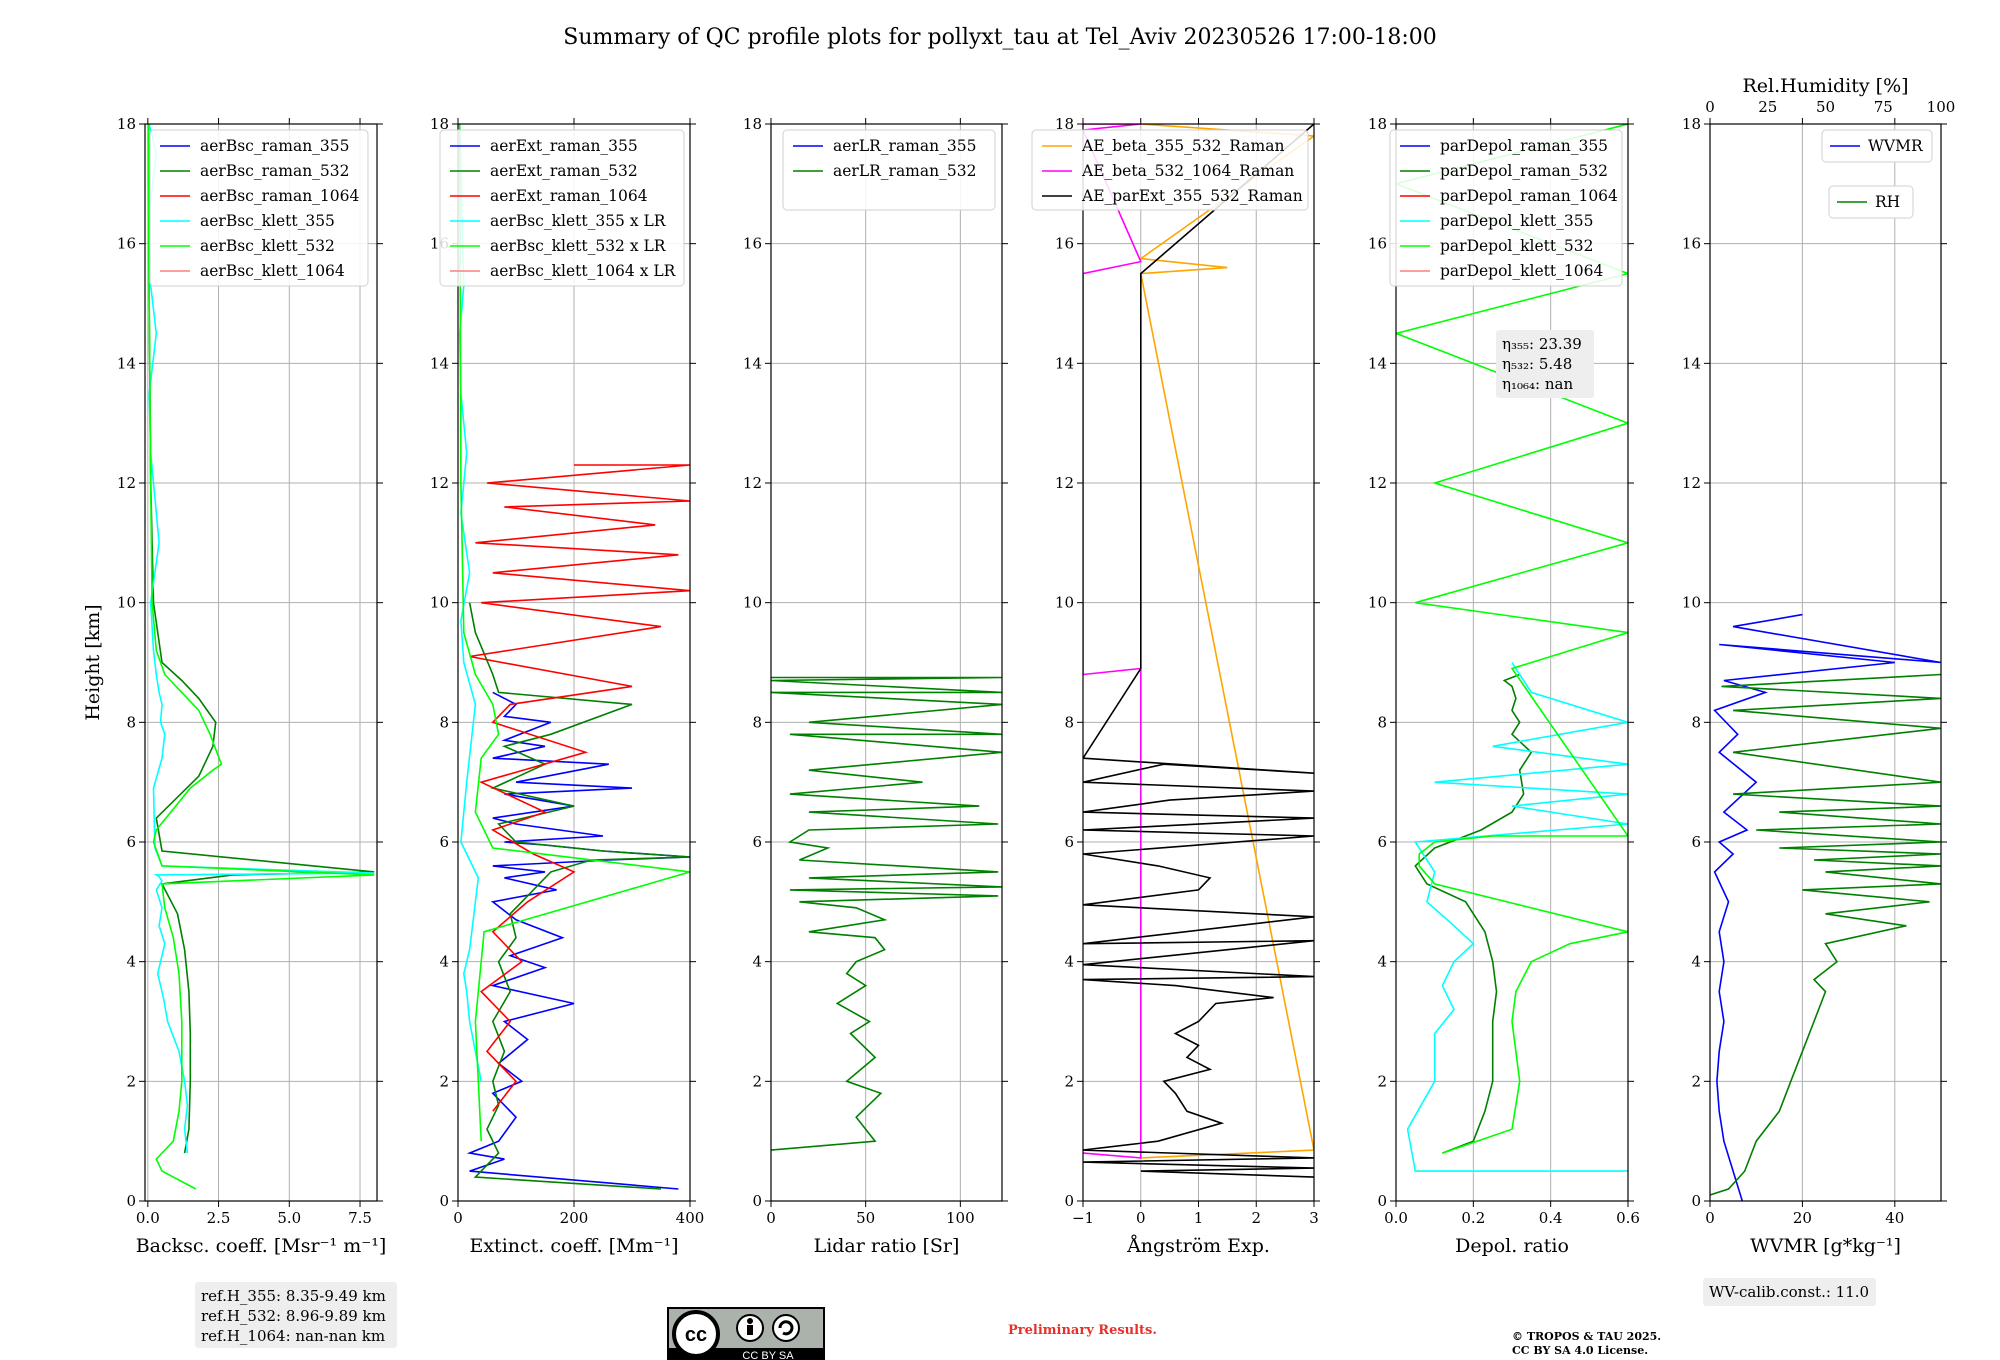  Describe the element at coordinates (1524, 171) in the screenshot. I see `legend-label: parDepol_raman_532` at that location.